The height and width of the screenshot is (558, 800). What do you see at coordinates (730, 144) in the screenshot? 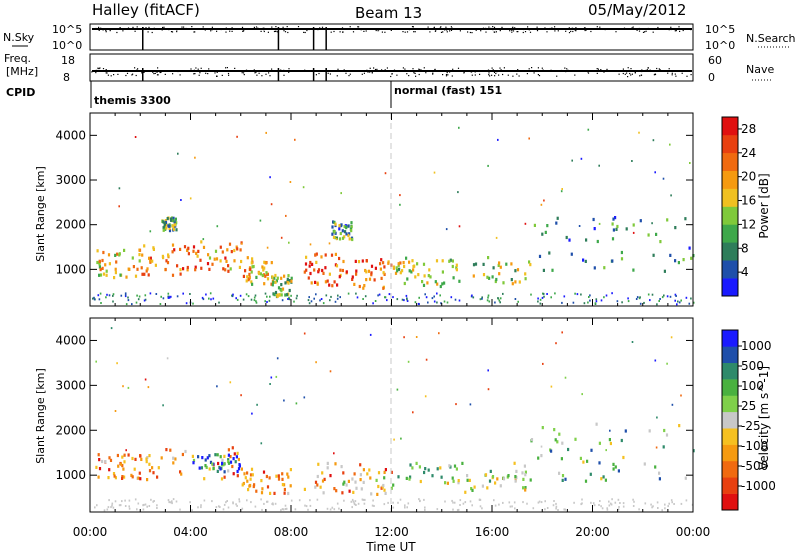
I see `colorbar-cell` at bounding box center [730, 144].